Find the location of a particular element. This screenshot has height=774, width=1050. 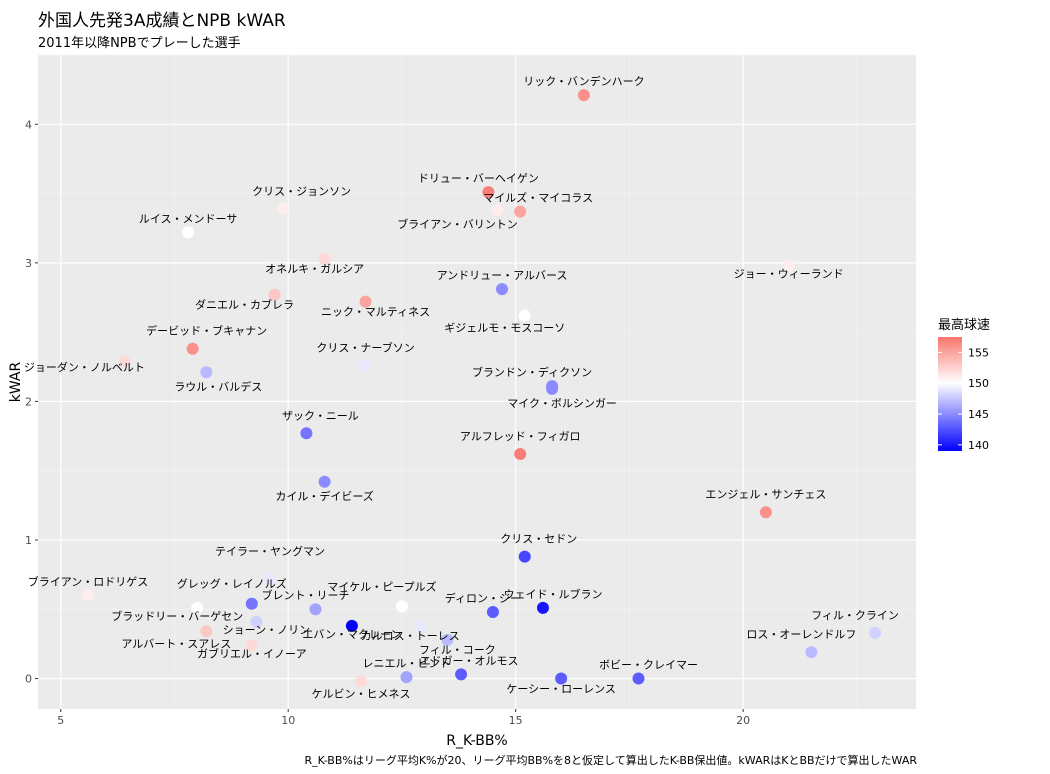

point-label: エドガー・オルモス is located at coordinates (469, 660).